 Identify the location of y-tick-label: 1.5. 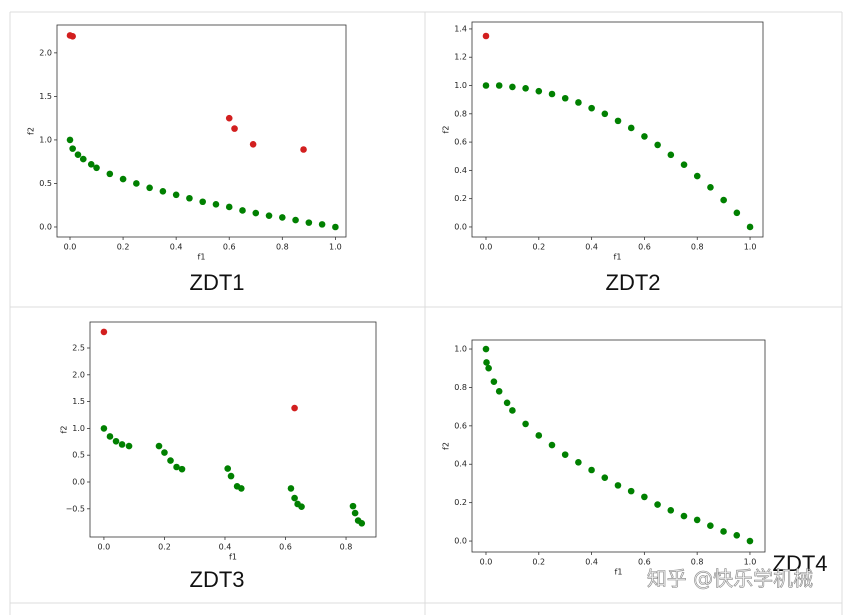
(45, 96).